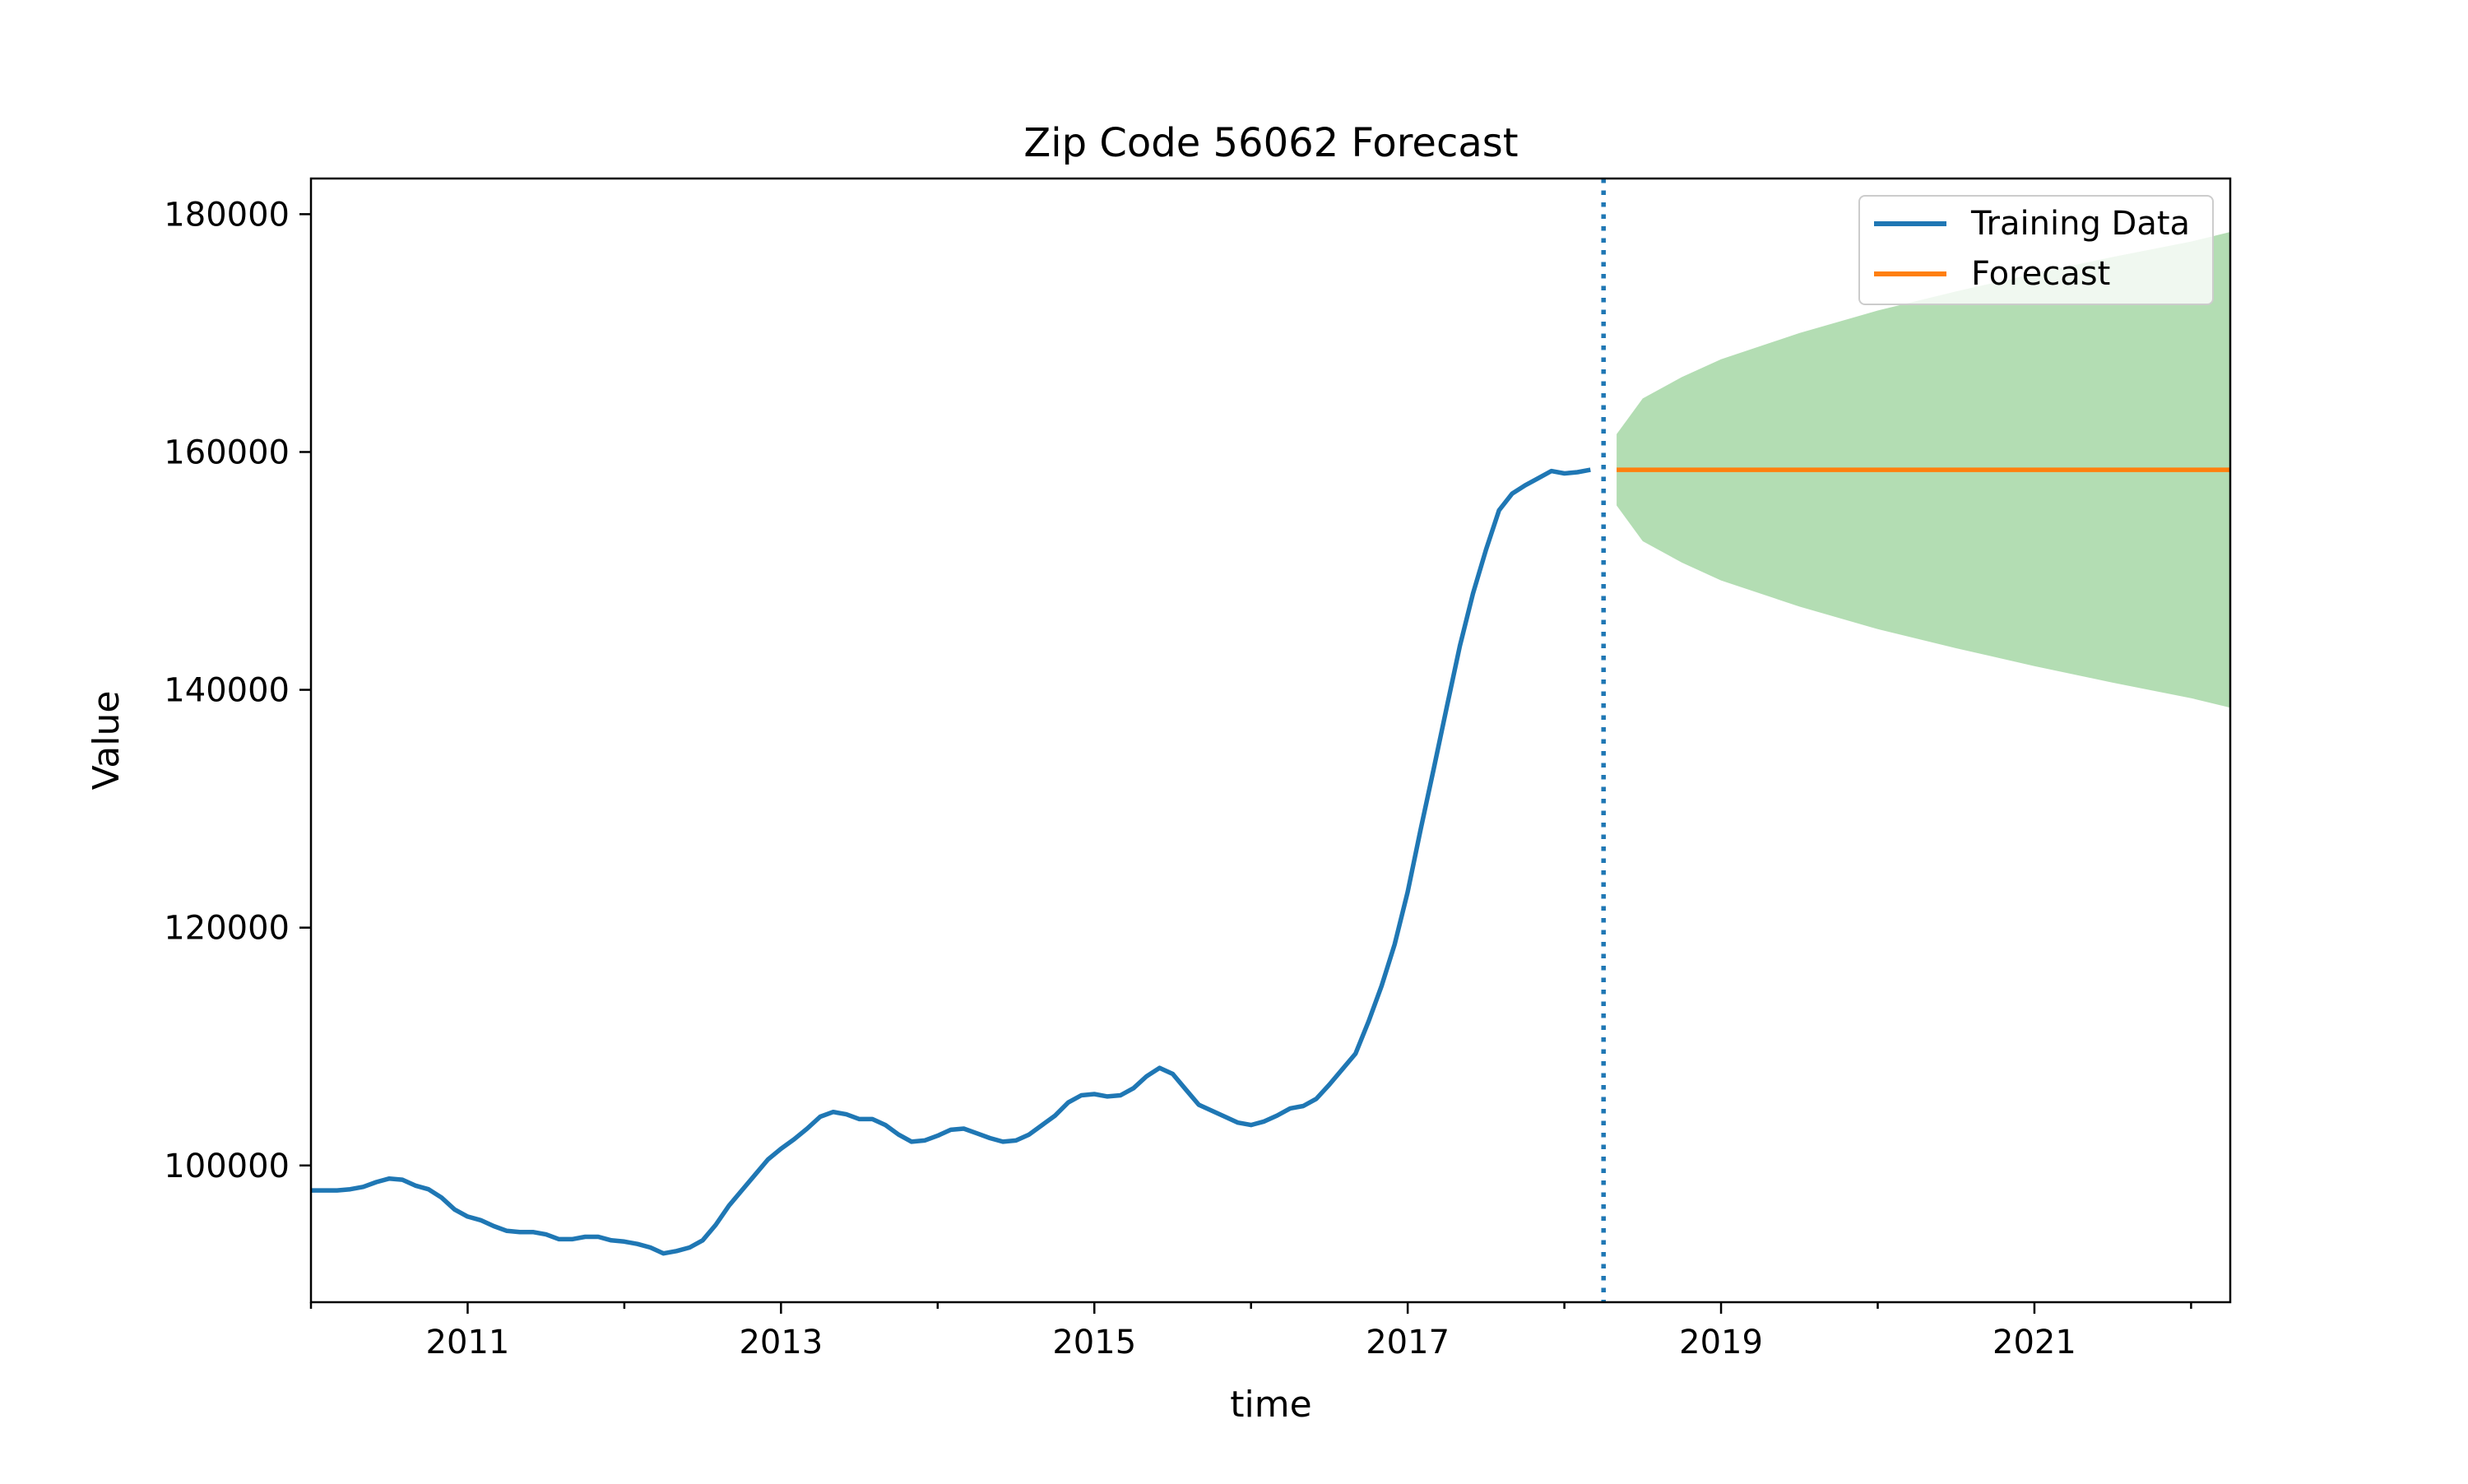 The height and width of the screenshot is (1484, 2468). What do you see at coordinates (2040, 274) in the screenshot?
I see `legend-label-forecast: Forecast` at bounding box center [2040, 274].